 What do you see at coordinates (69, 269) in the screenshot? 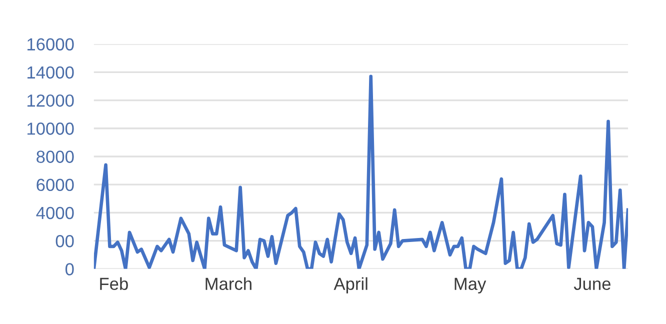
I see `y-tick-label: 0` at bounding box center [69, 269].